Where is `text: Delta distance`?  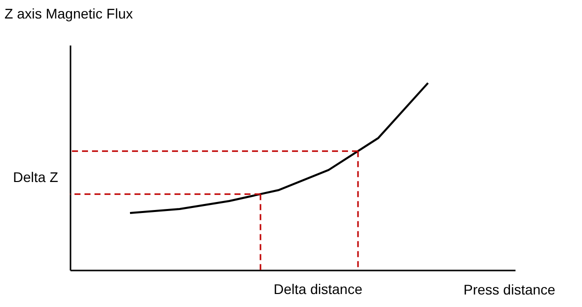
text: Delta distance is located at coordinates (318, 289).